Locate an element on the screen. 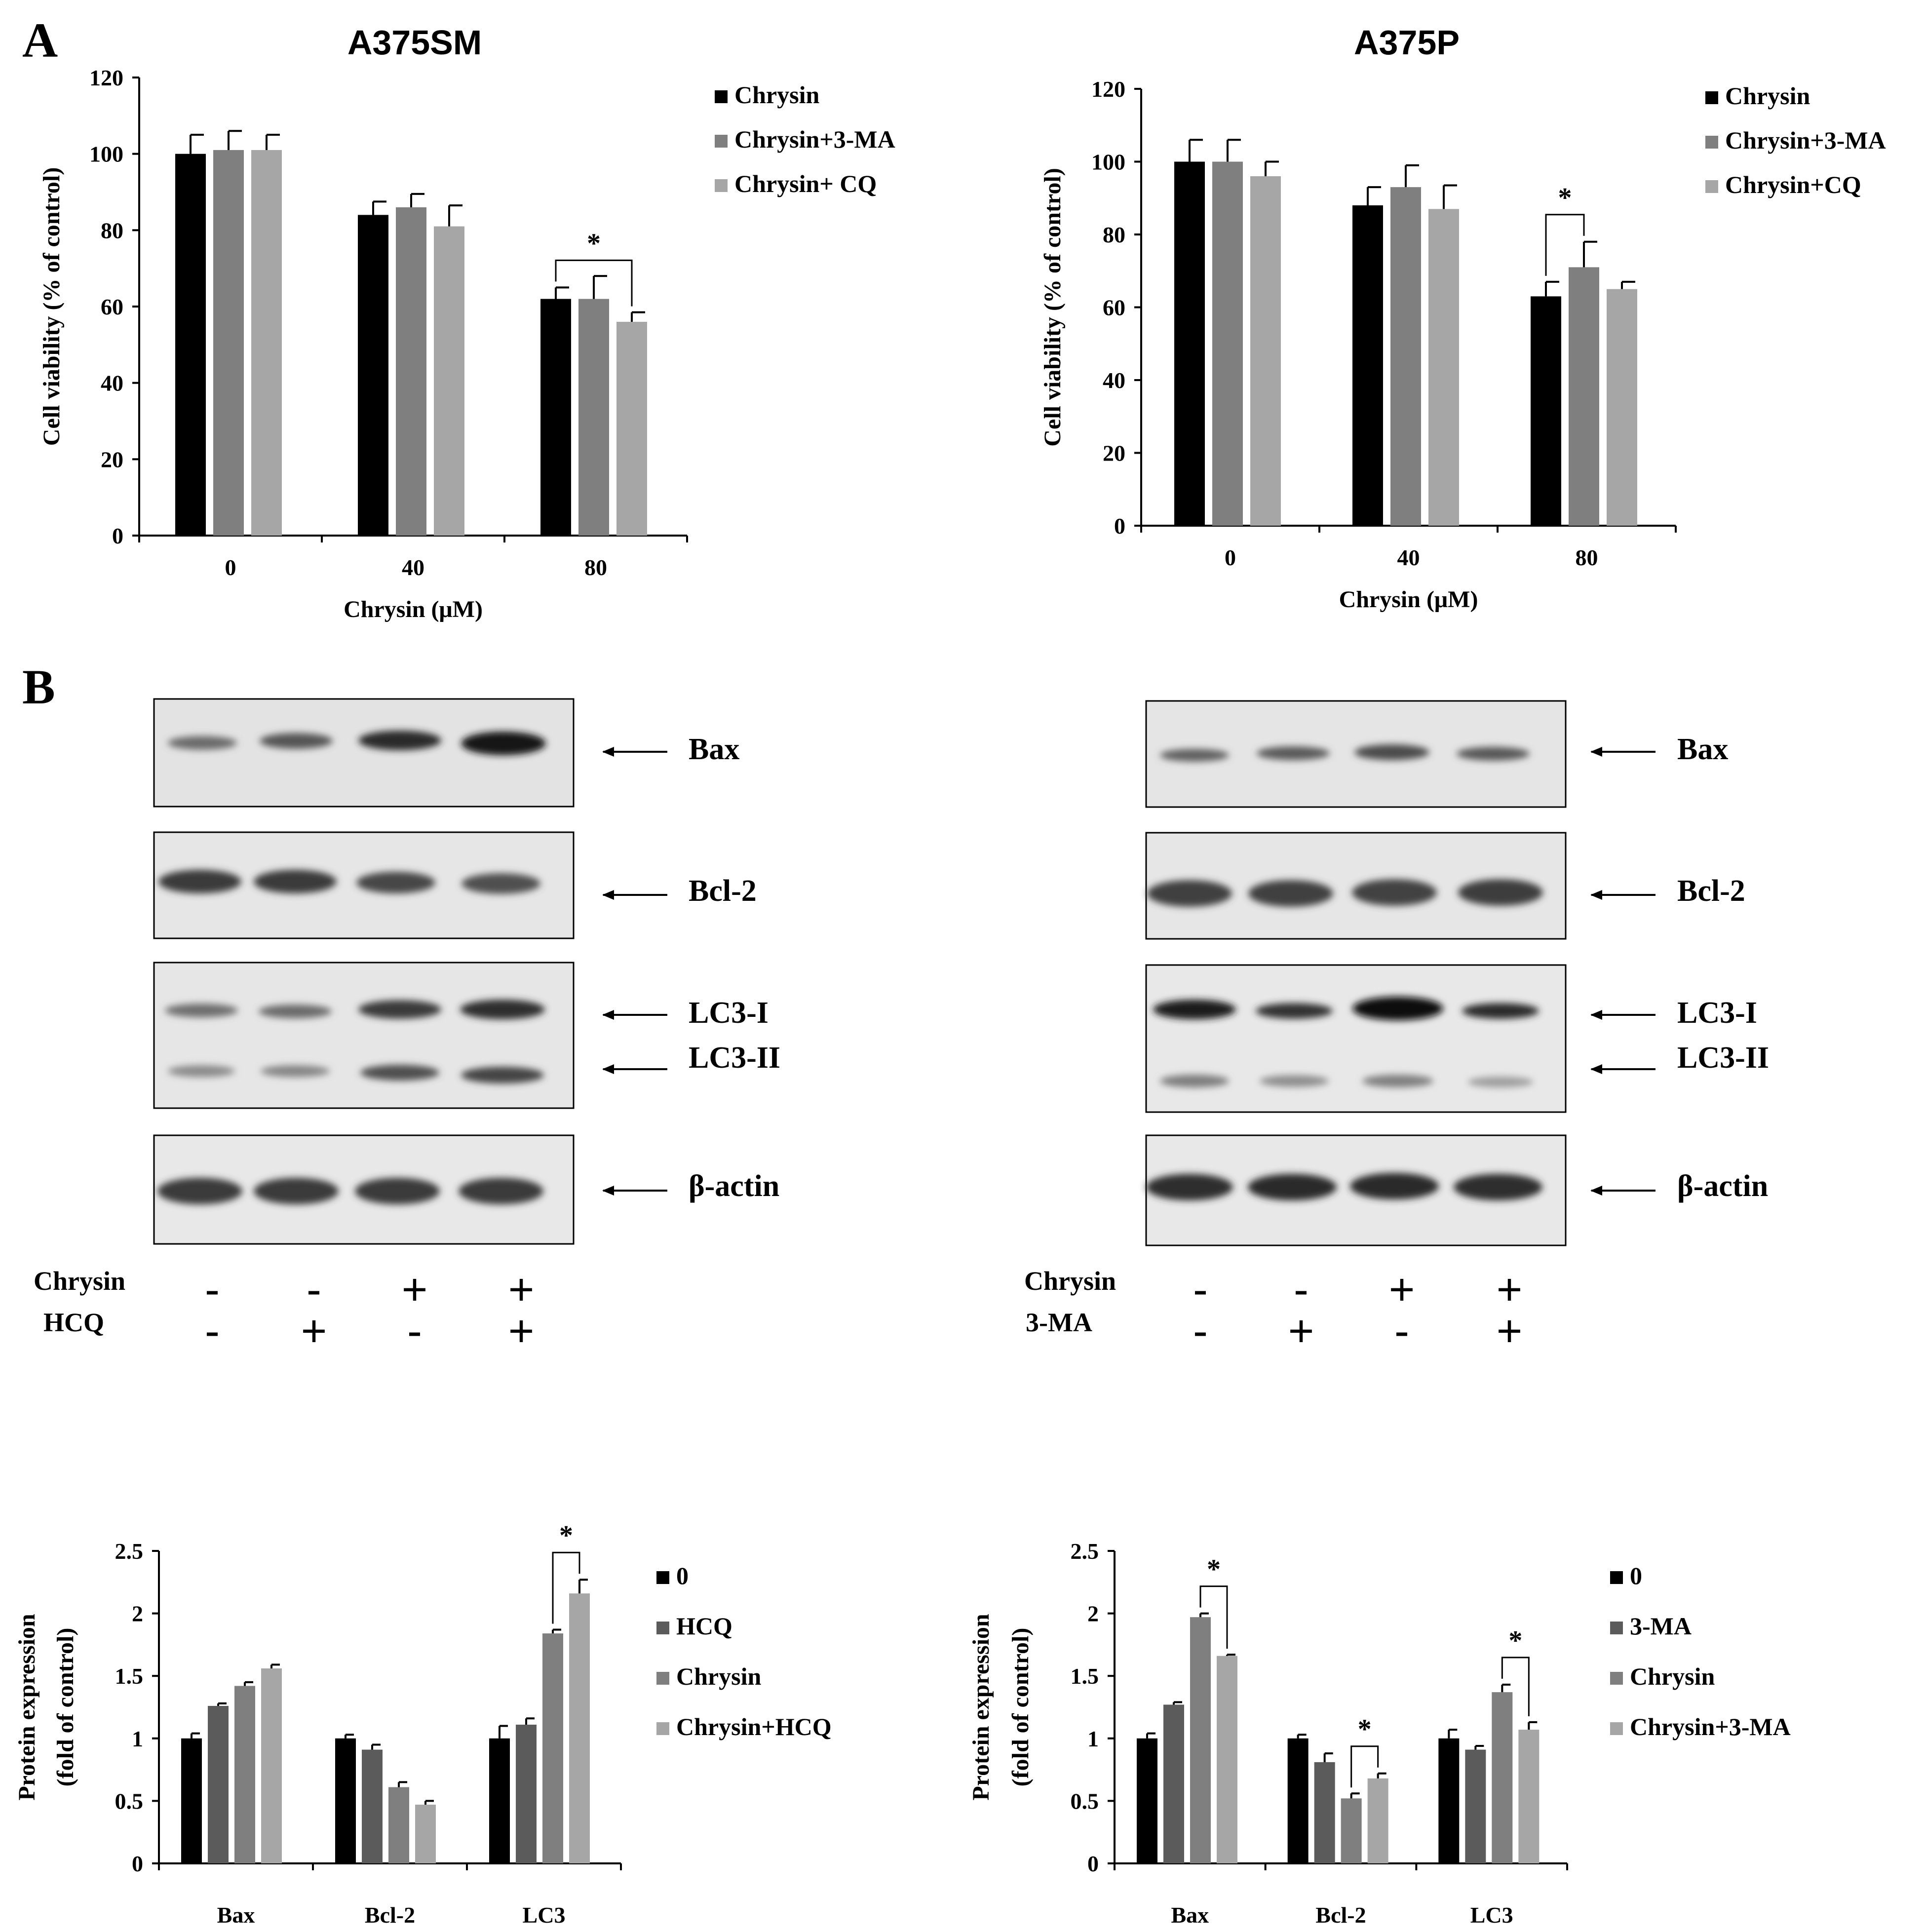 The image size is (1925, 1932). blot-label-lc3-ii: LC3-II is located at coordinates (1723, 1058).